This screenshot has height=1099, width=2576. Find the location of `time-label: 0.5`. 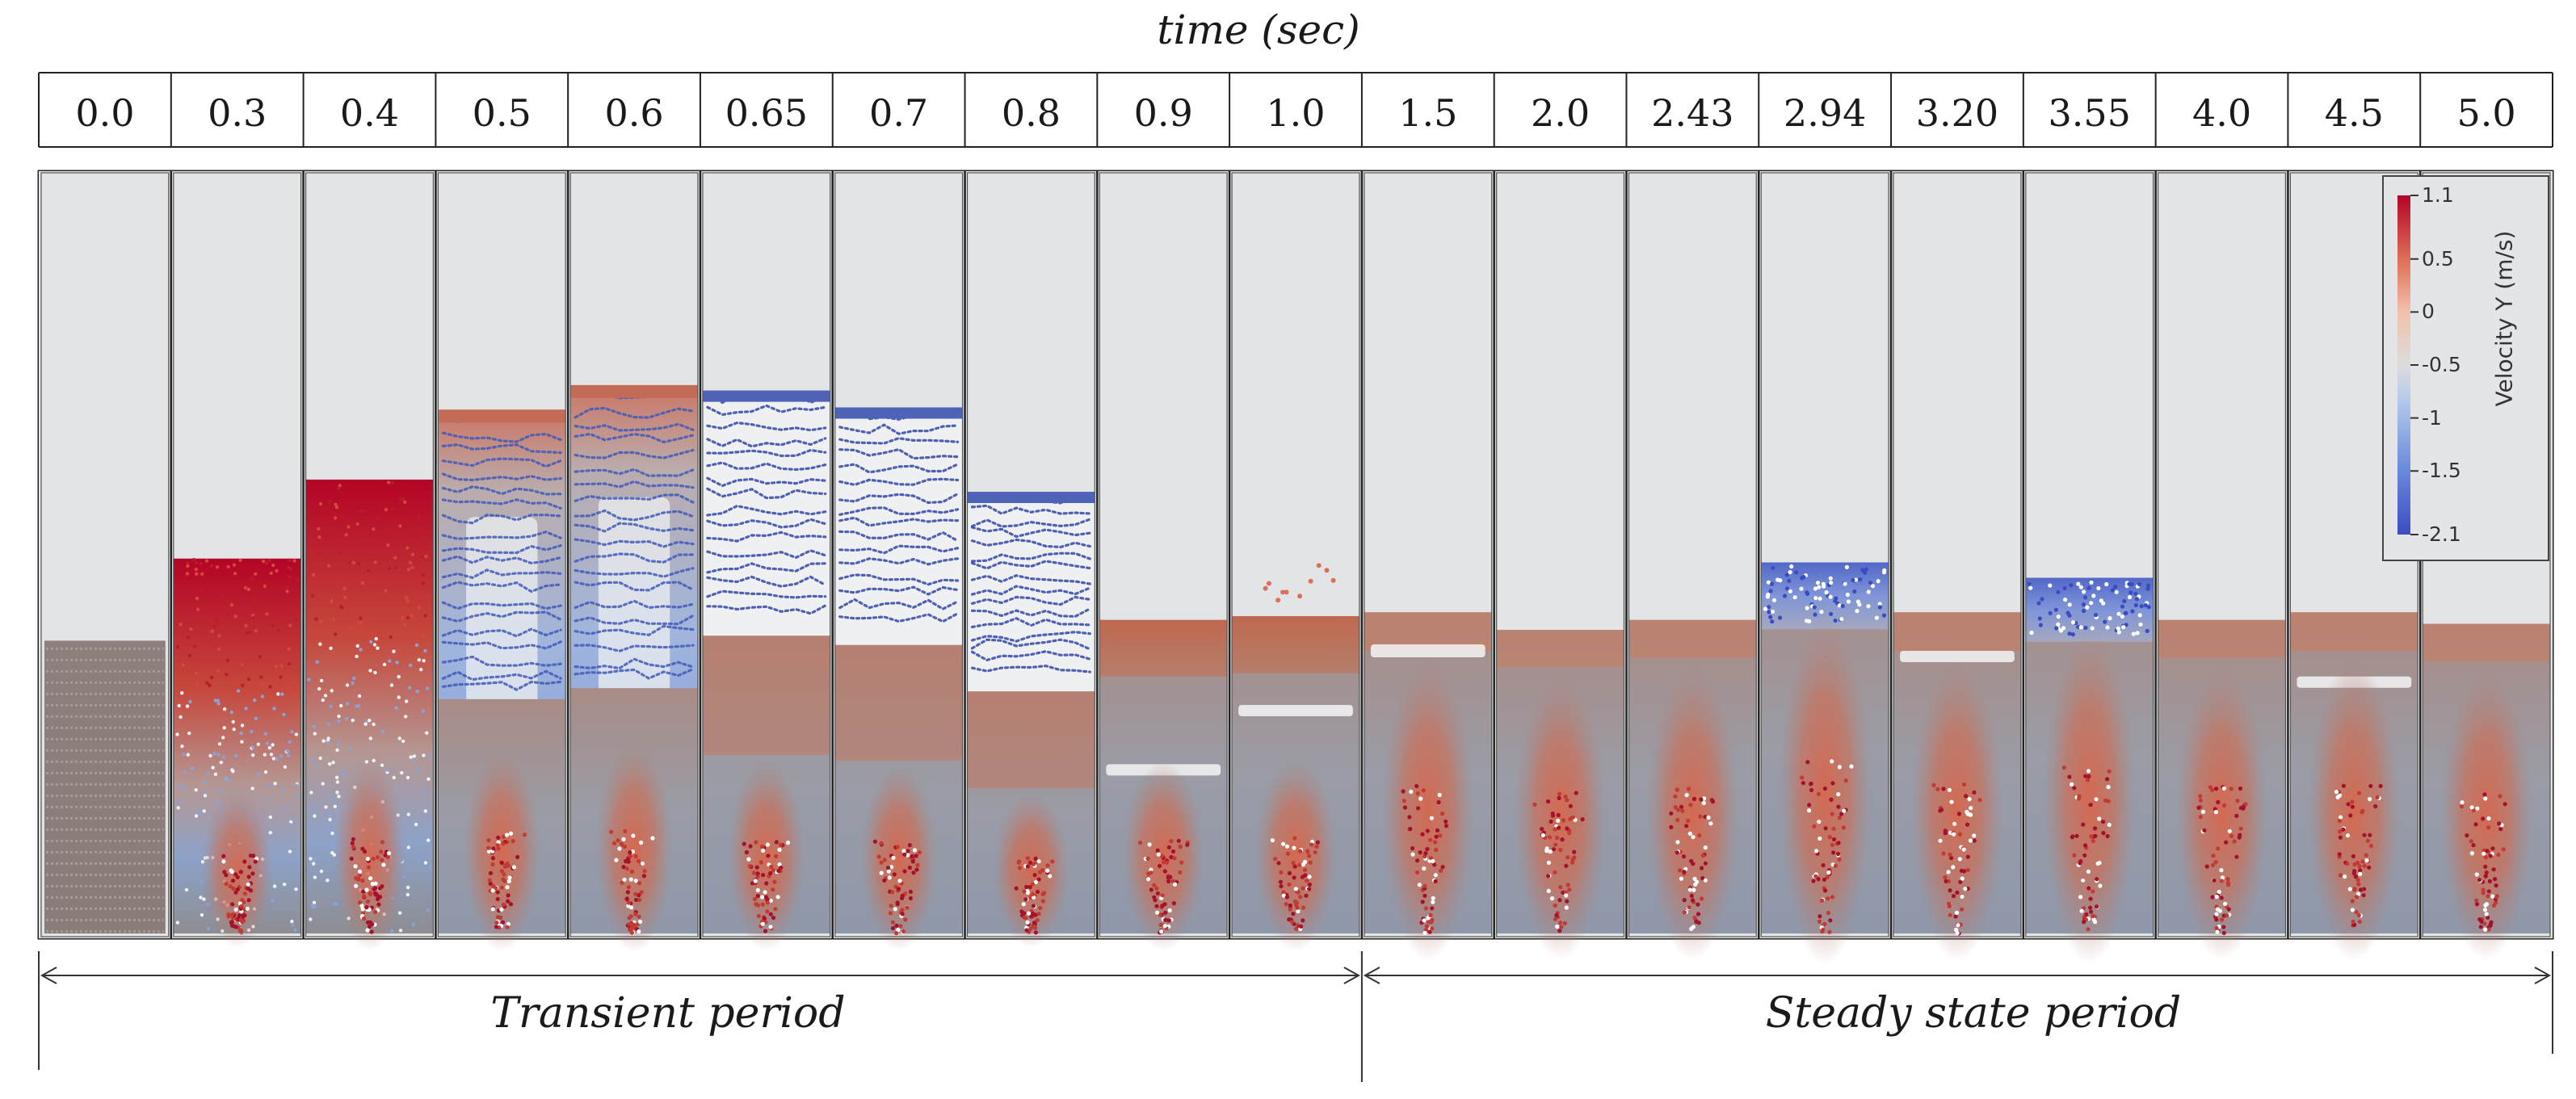

time-label: 0.5 is located at coordinates (502, 113).